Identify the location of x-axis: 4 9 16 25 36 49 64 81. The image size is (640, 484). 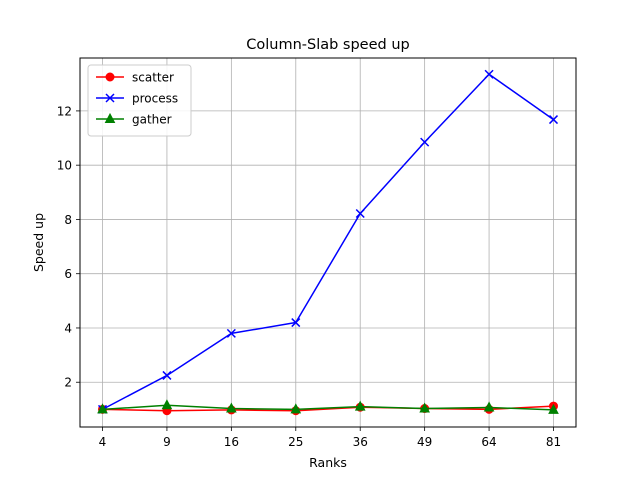
(330, 438).